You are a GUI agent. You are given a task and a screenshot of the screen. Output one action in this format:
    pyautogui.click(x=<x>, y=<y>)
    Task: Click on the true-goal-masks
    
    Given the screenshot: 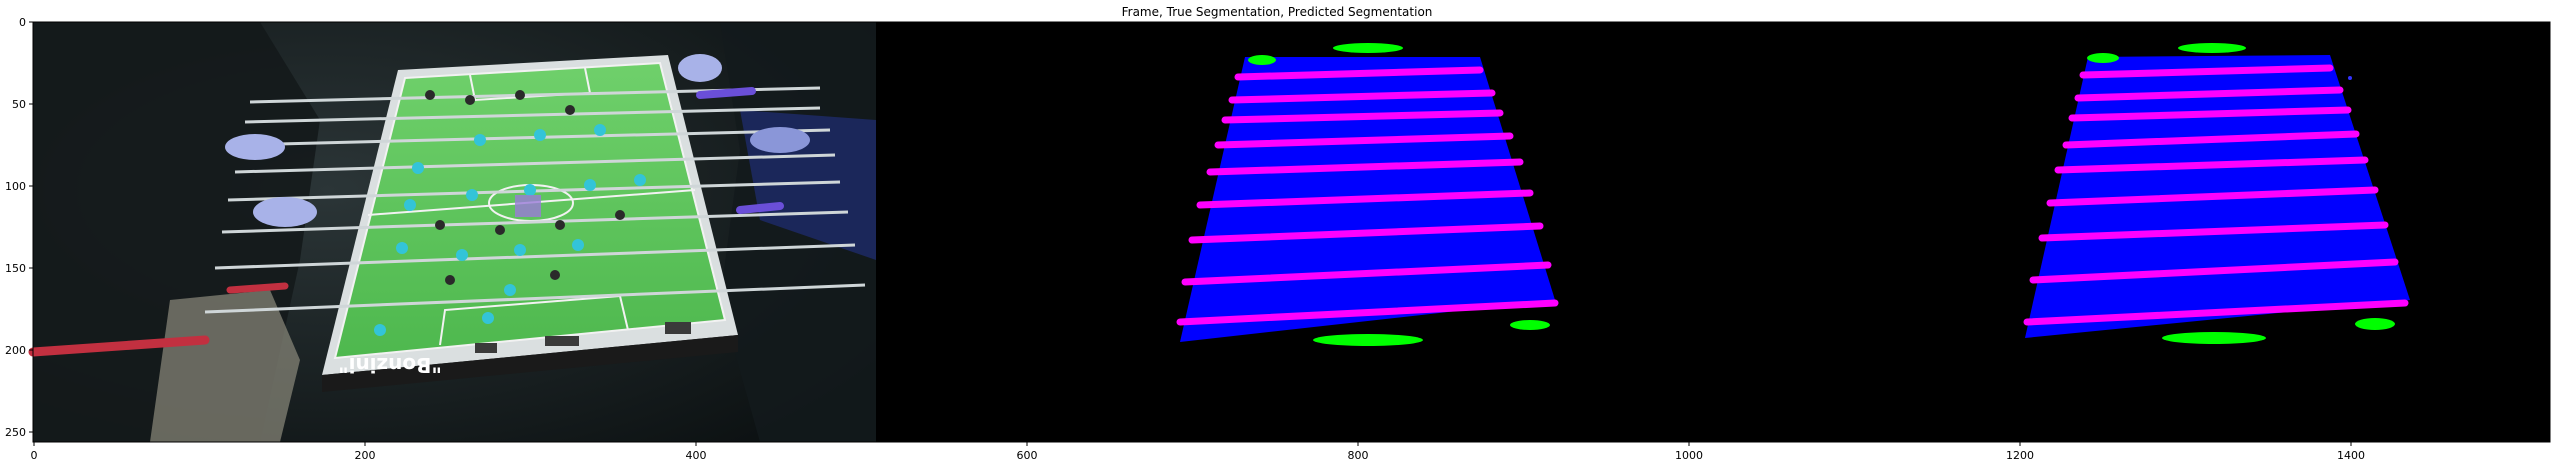 What is the action you would take?
    pyautogui.click(x=1399, y=194)
    